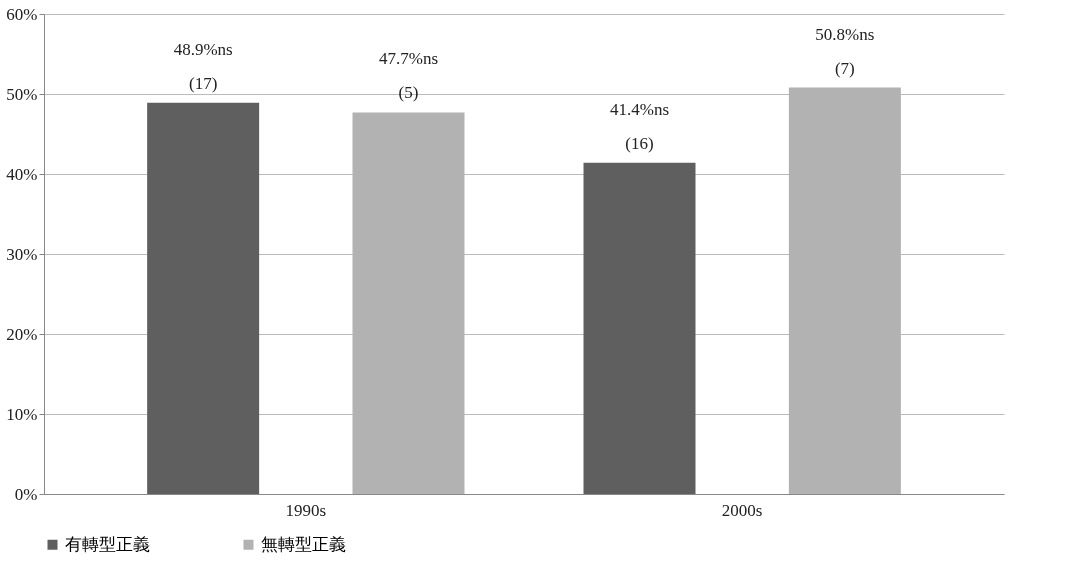 This screenshot has height=580, width=1065. What do you see at coordinates (742, 510) in the screenshot?
I see `x-tick-label: 2000s` at bounding box center [742, 510].